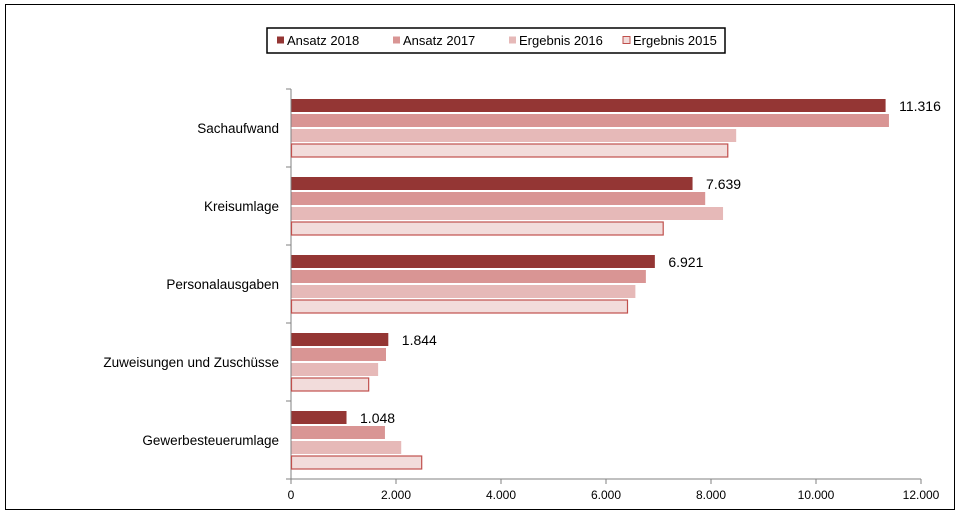 Image resolution: width=960 pixels, height=513 pixels. Describe the element at coordinates (346, 447) in the screenshot. I see `bar-ergebnis-2016-gewerbesteuerumlage` at that location.